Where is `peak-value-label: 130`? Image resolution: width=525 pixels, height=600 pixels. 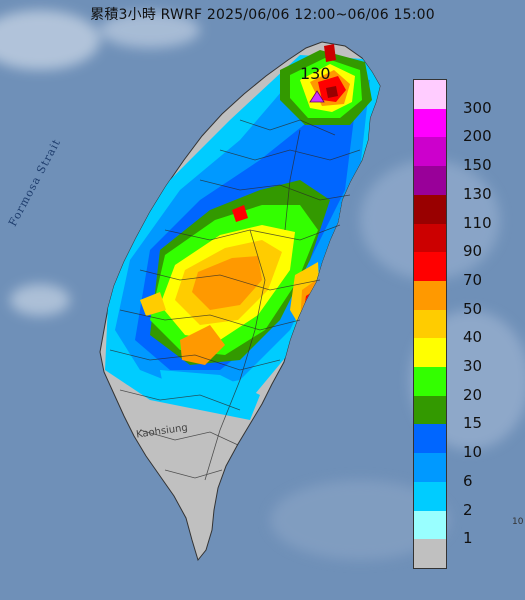 peak-value-label: 130 is located at coordinates (315, 73).